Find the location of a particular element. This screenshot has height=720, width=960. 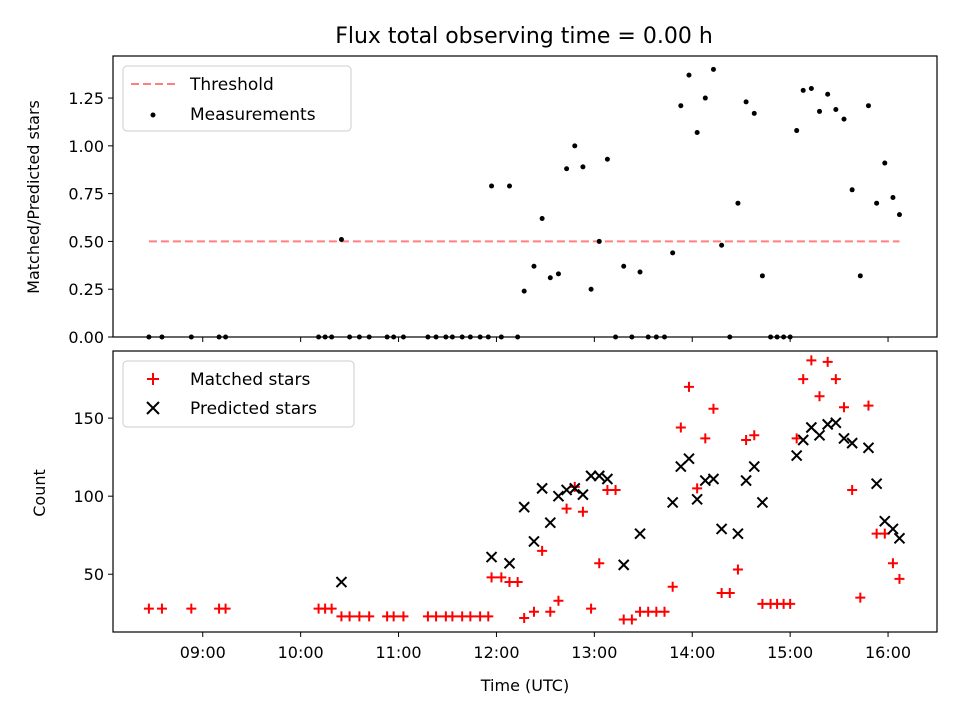

legend-measurements-label: Measurements is located at coordinates (253, 115).